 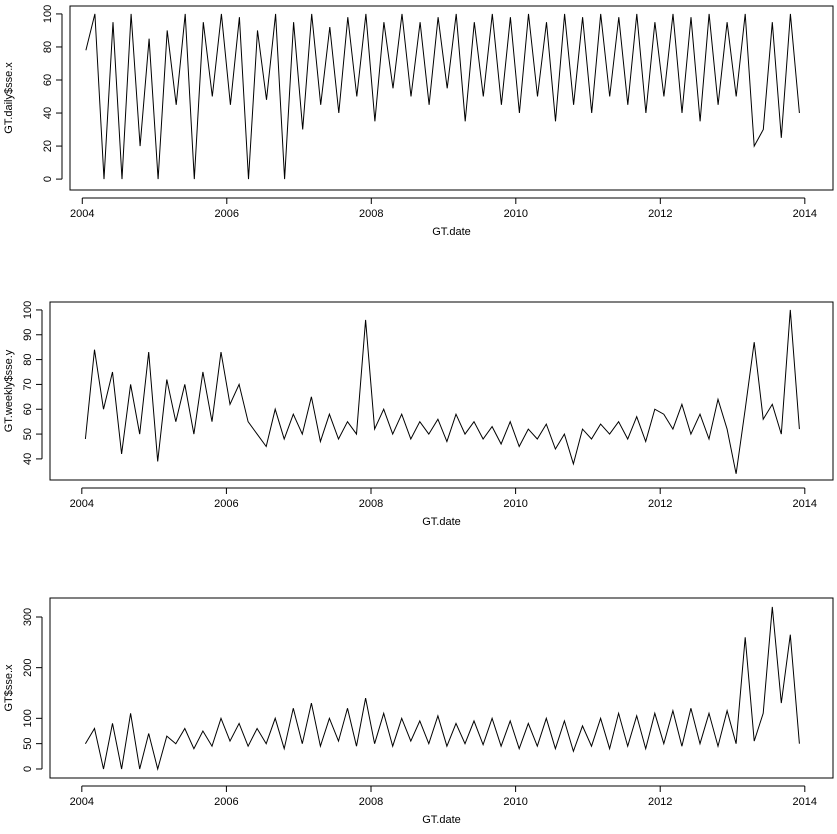 What do you see at coordinates (9, 688) in the screenshot?
I see `y-axis-label: GT$sse.x` at bounding box center [9, 688].